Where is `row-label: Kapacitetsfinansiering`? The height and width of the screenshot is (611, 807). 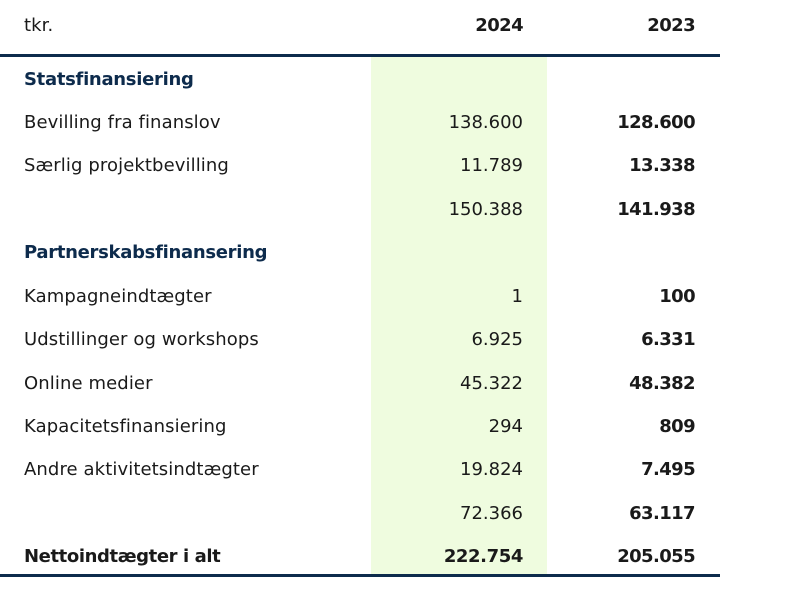
row-label: Kapacitetsfinansiering is located at coordinates (125, 426).